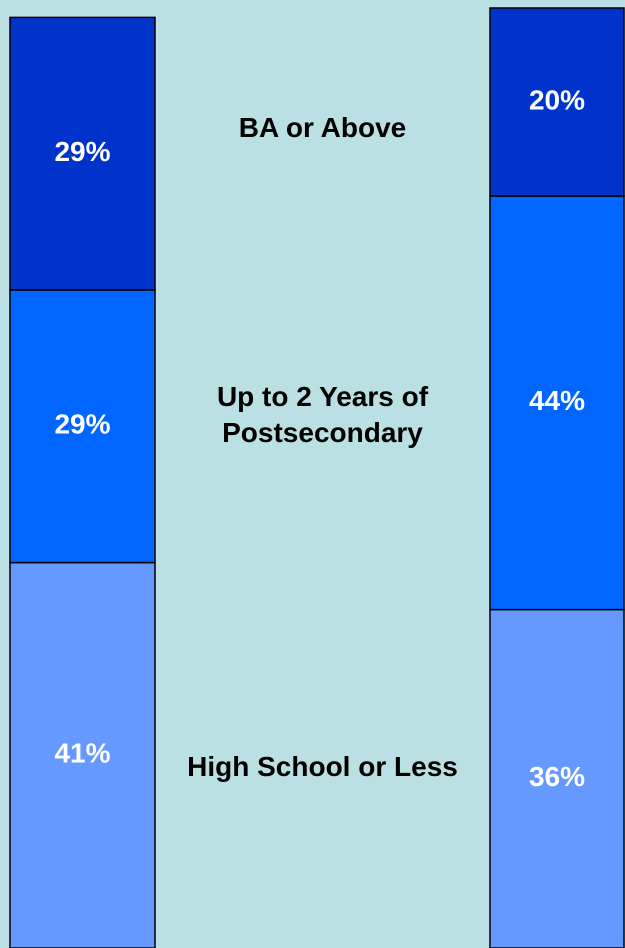  I want to click on data-label: 20%, so click(557, 99).